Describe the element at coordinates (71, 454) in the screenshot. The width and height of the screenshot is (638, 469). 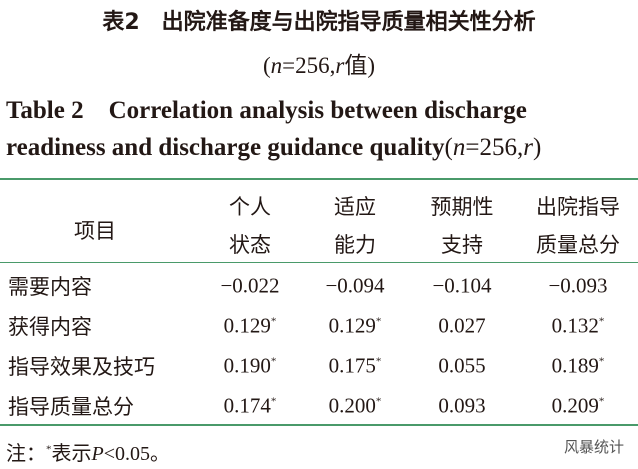
I see `text-part: 表示` at that location.